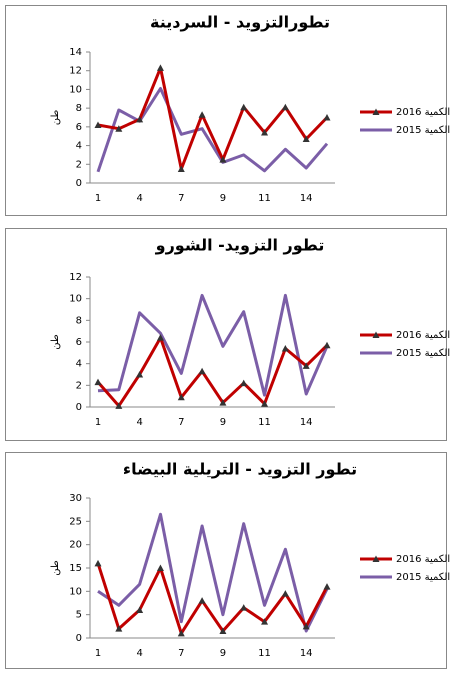 This screenshot has height=682, width=452. What do you see at coordinates (75, 52) in the screenshot?
I see `y-tick-label: 14` at bounding box center [75, 52].